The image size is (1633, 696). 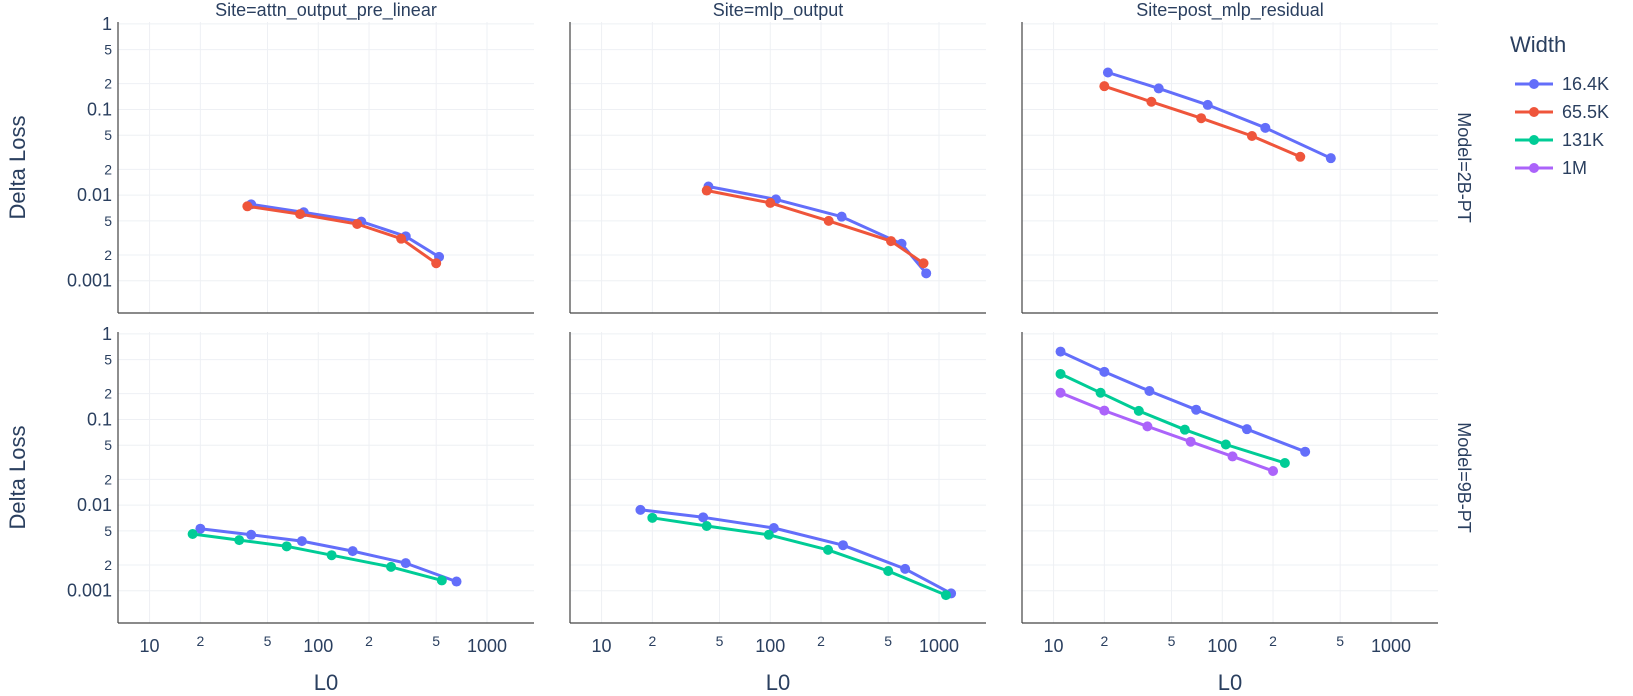 I want to click on legend-label: 16.4K, so click(x=1585, y=84).